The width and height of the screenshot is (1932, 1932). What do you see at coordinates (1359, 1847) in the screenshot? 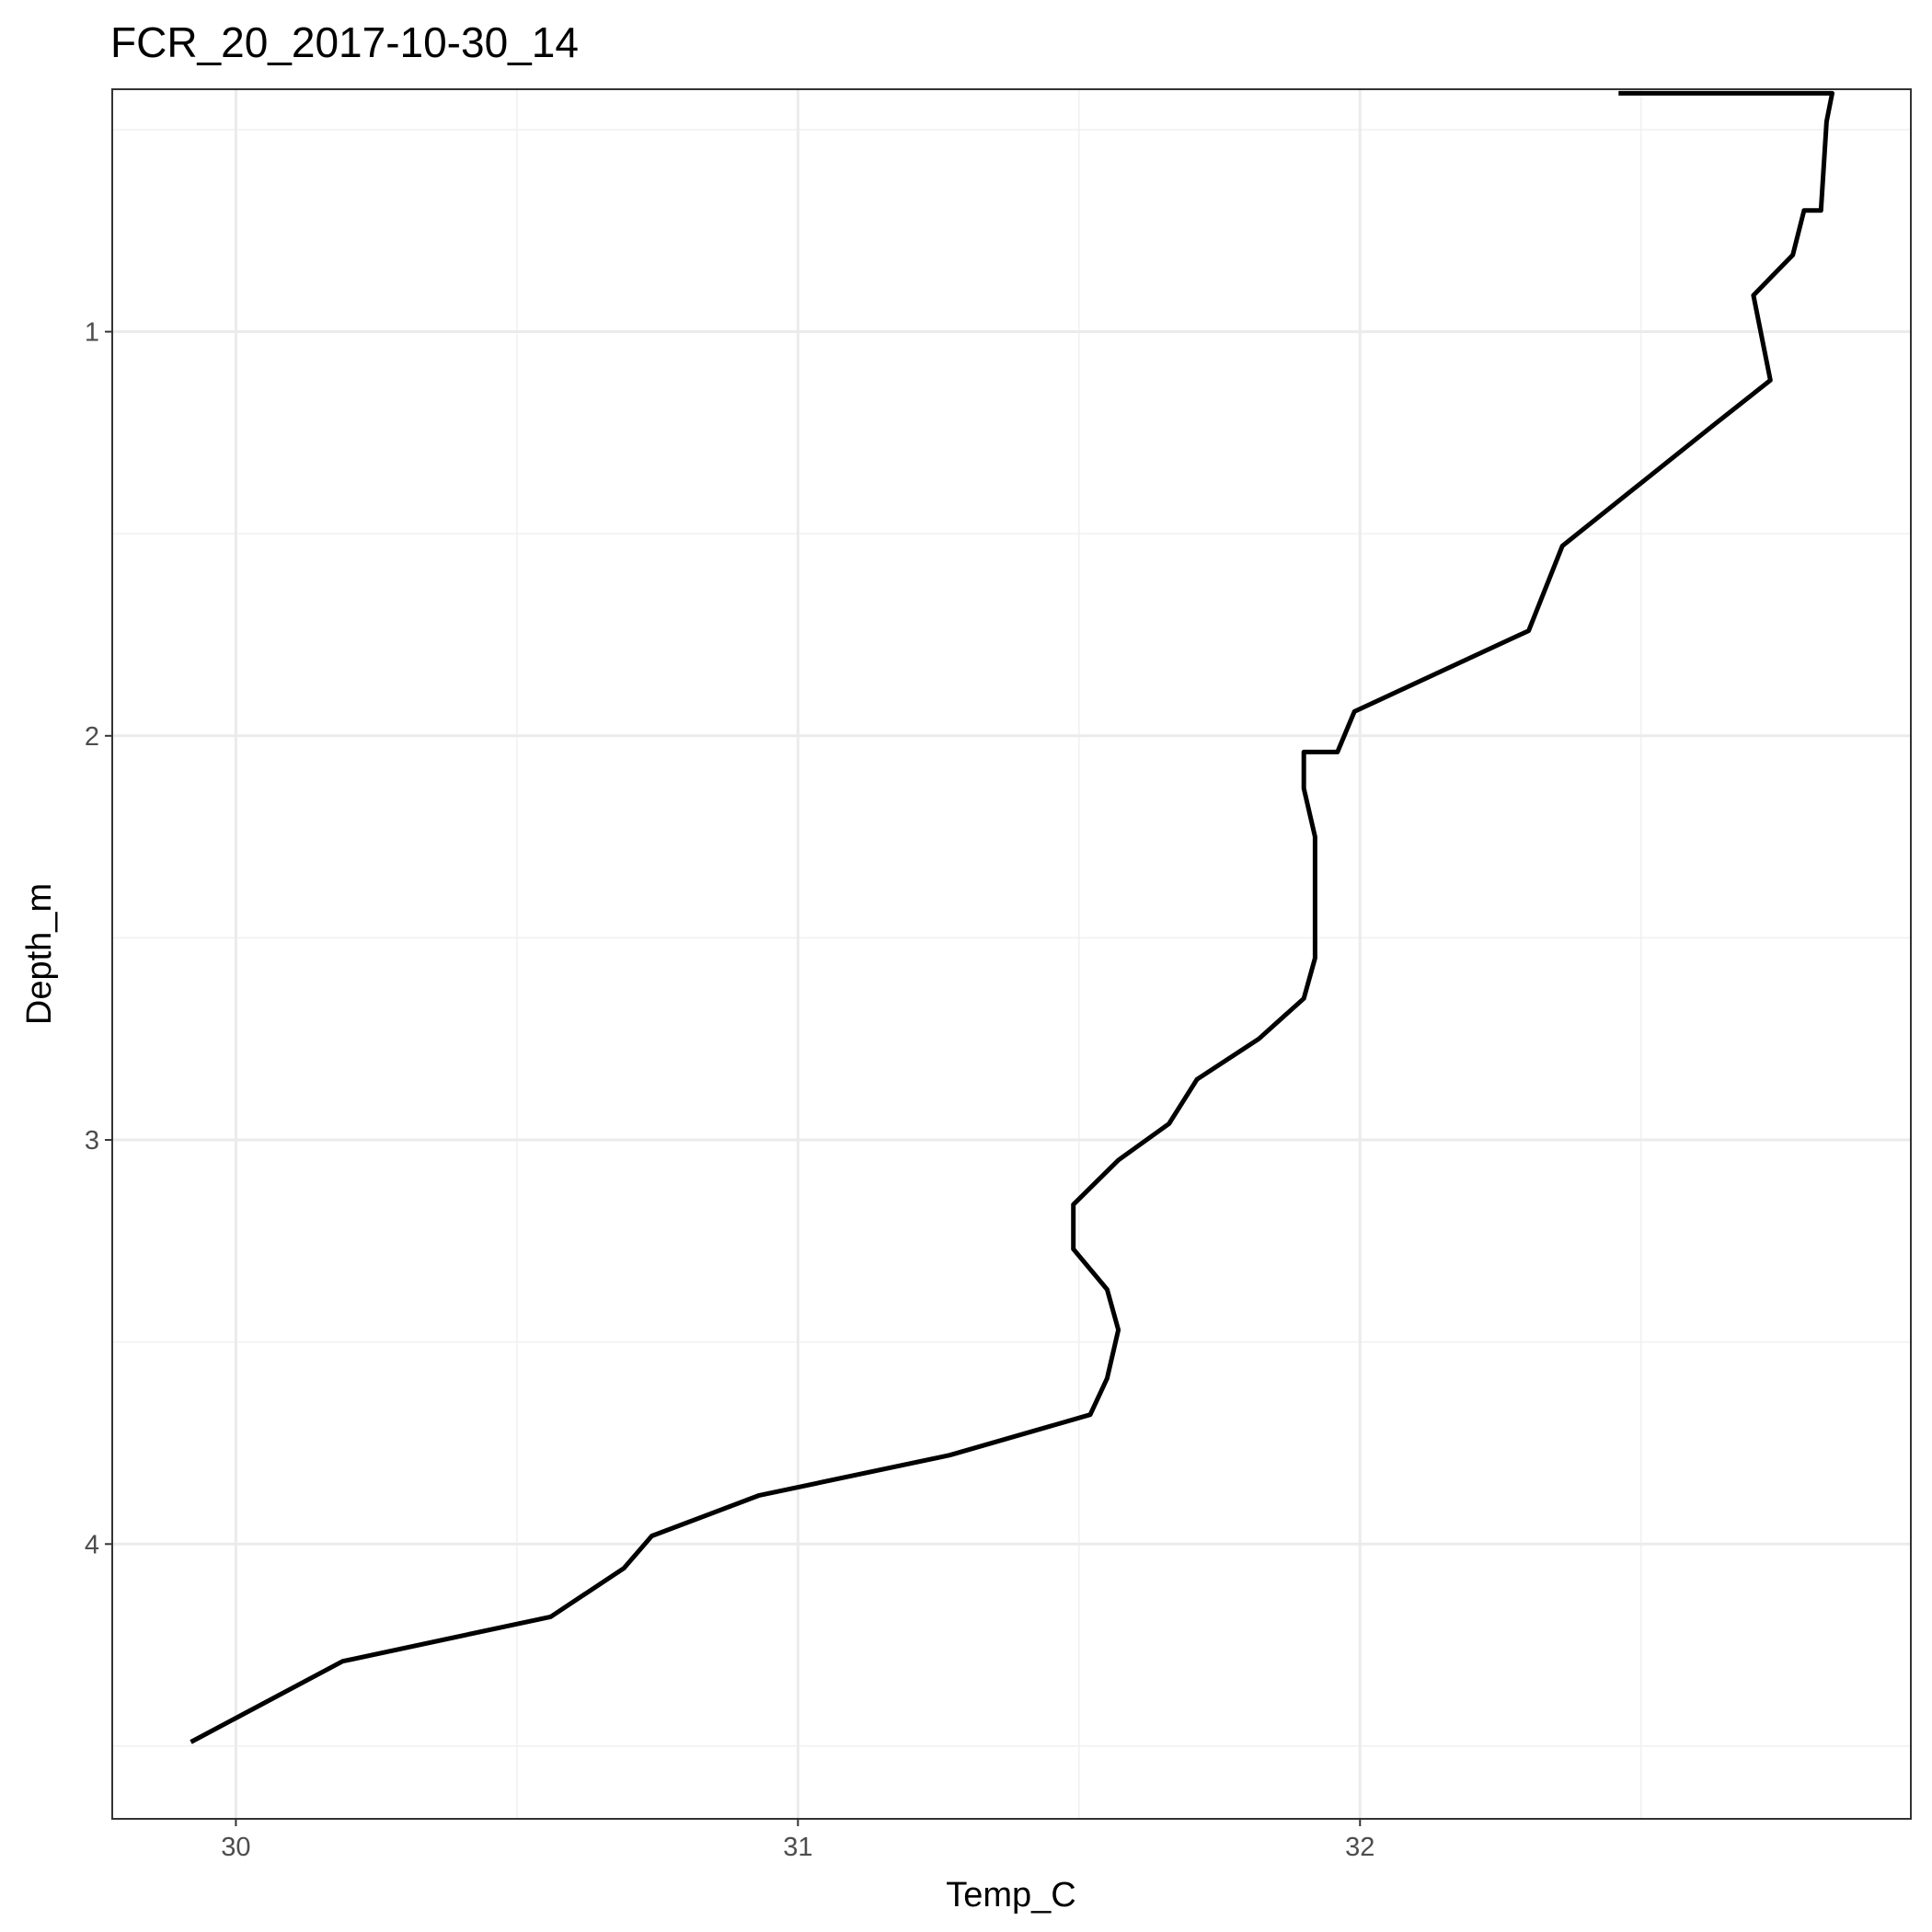
I see `x-tick-label: 32` at bounding box center [1359, 1847].